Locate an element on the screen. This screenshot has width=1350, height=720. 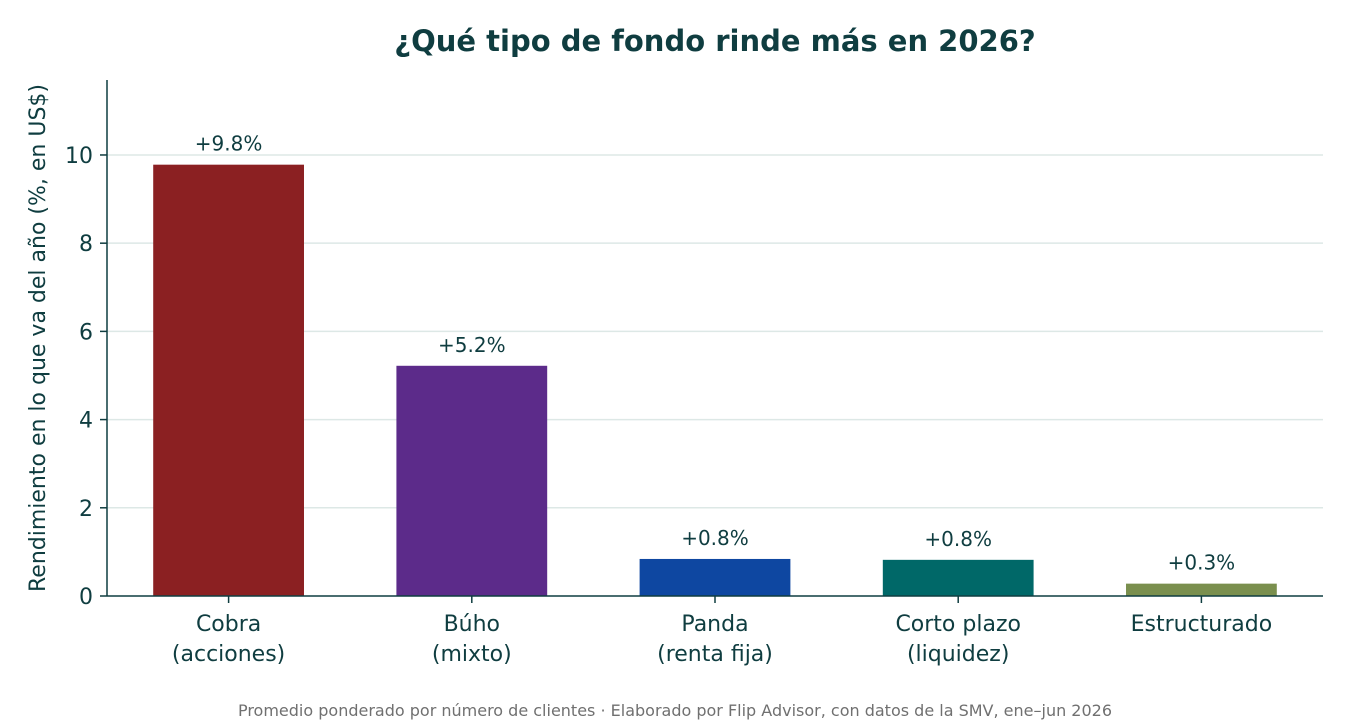
data-label: +5.2% is located at coordinates (472, 345).